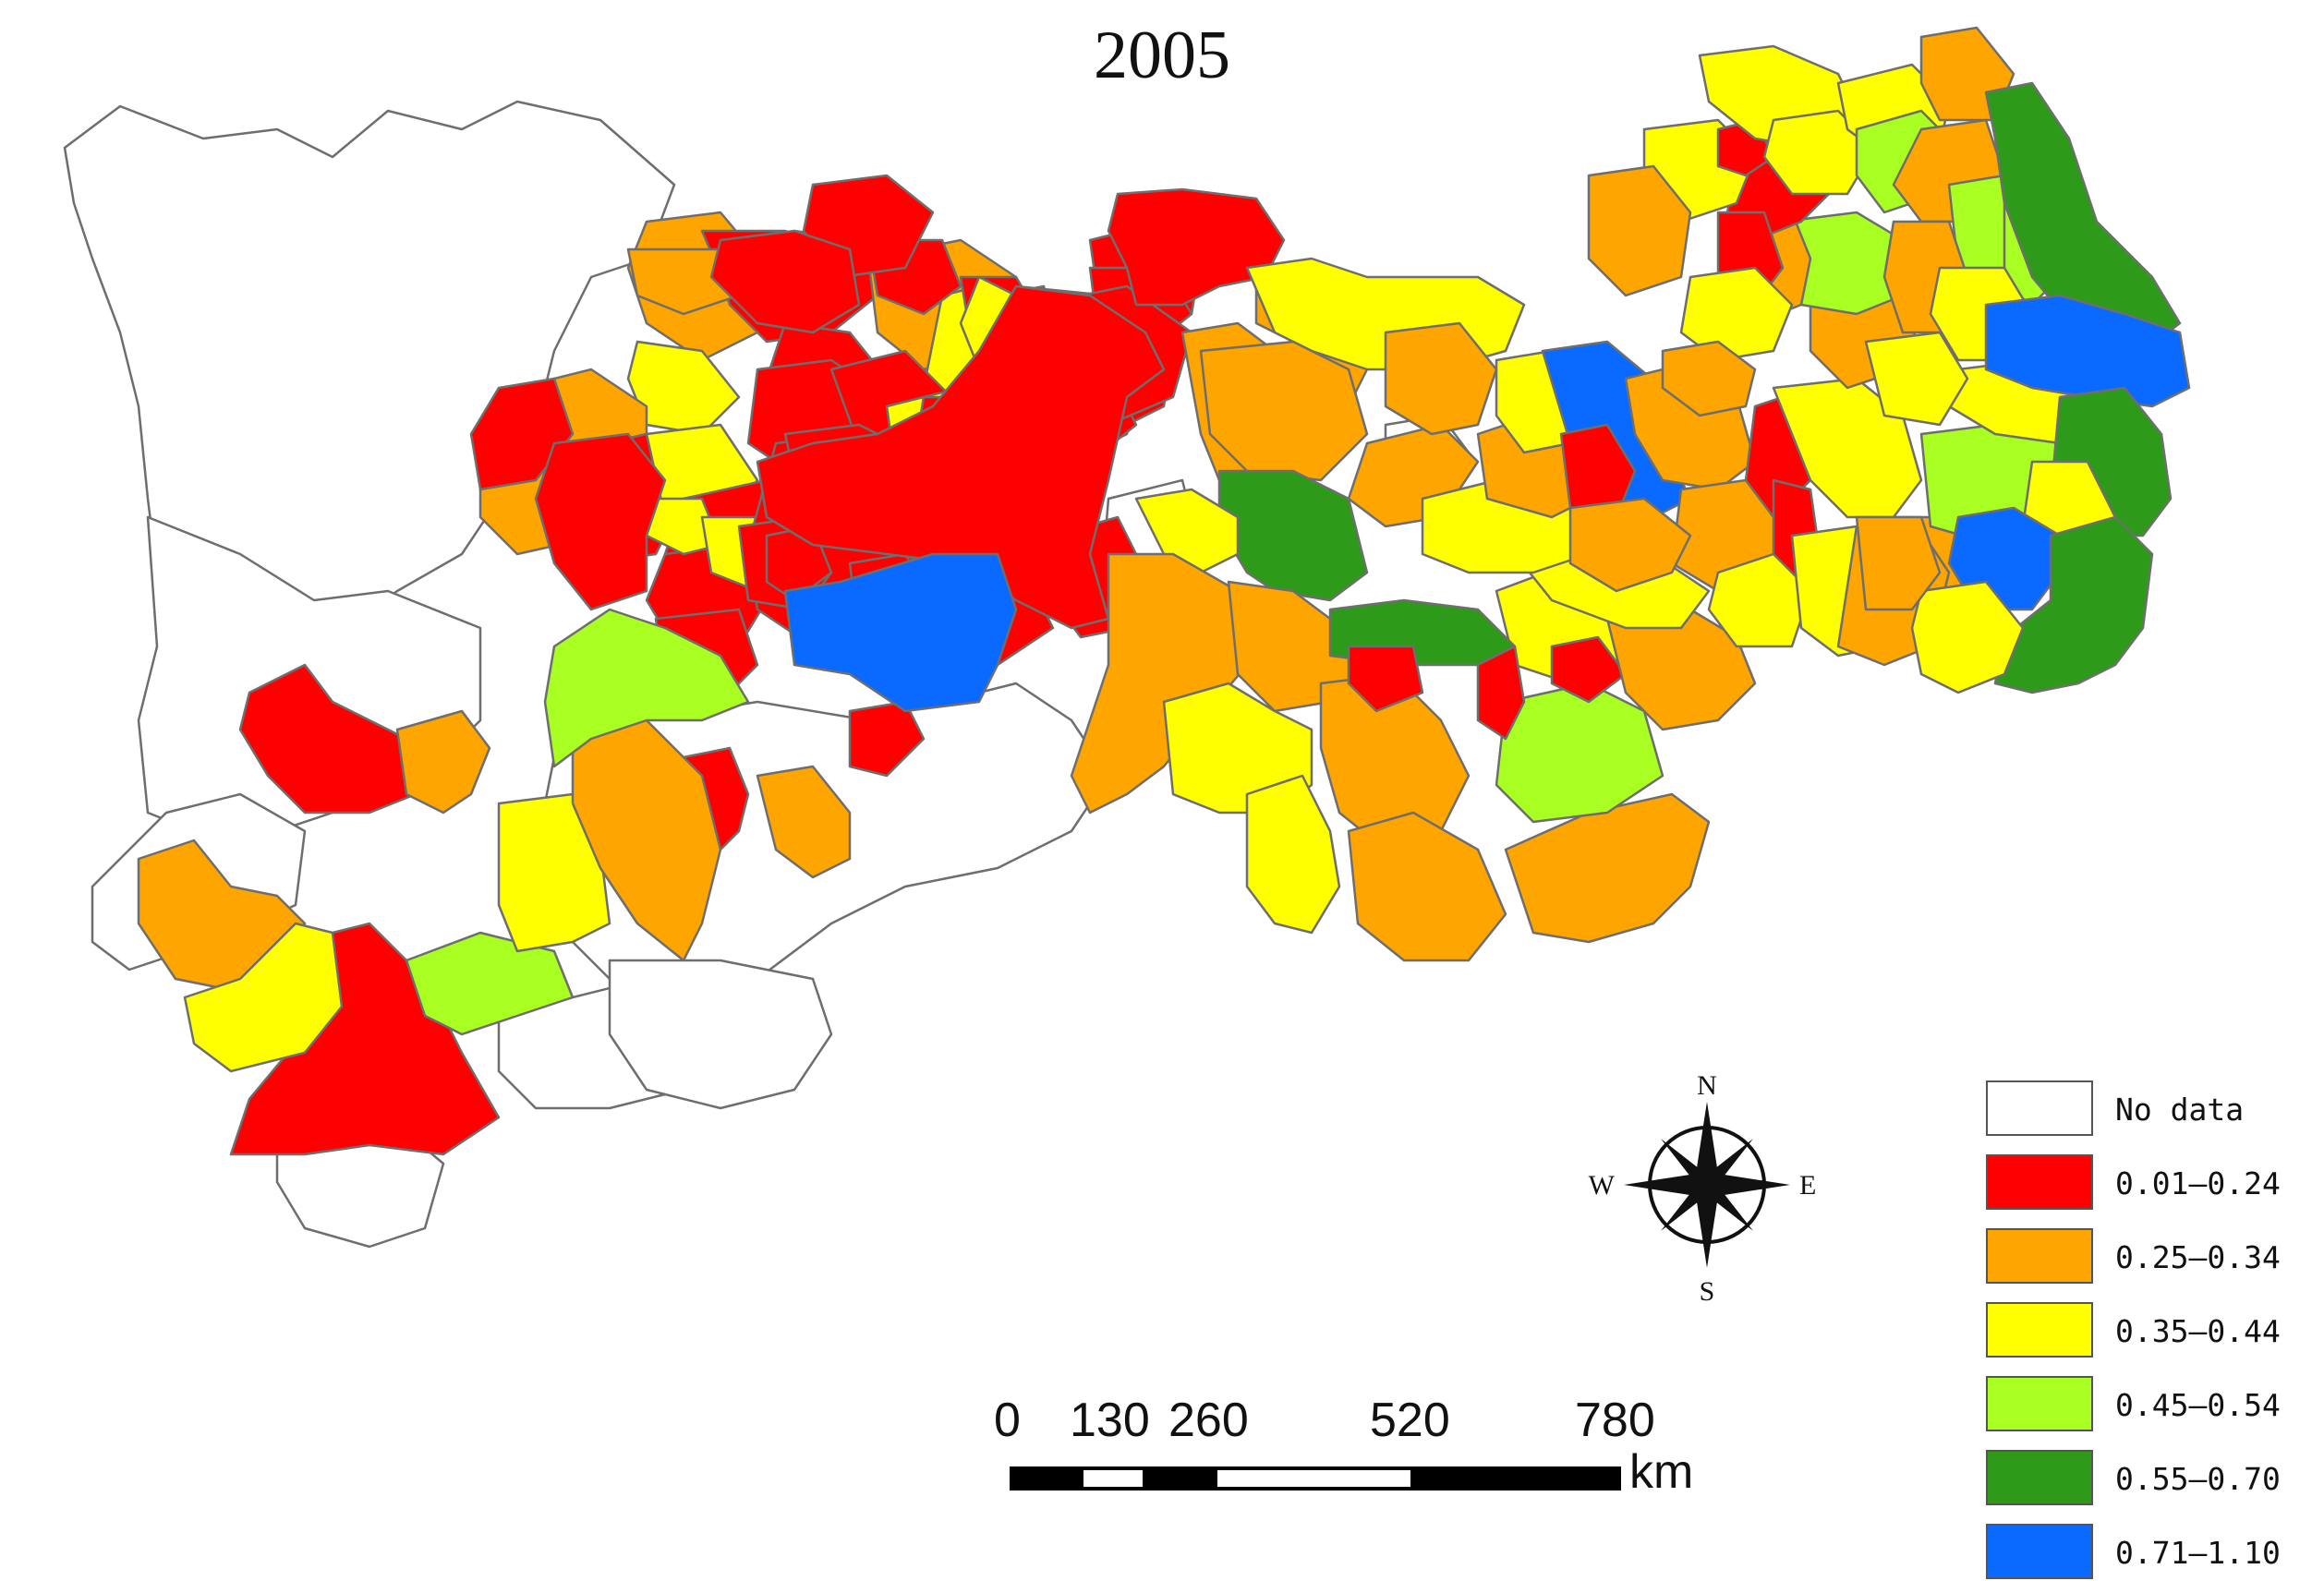  I want to click on legend-item: 0.35–0.44, so click(2143, 1330).